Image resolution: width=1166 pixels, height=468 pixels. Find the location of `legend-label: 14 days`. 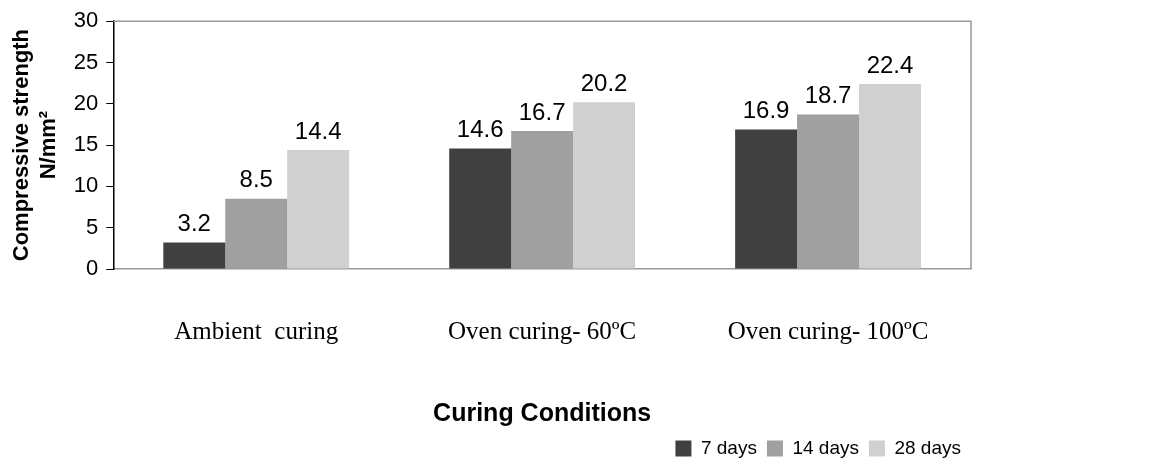

legend-label: 14 days is located at coordinates (825, 447).